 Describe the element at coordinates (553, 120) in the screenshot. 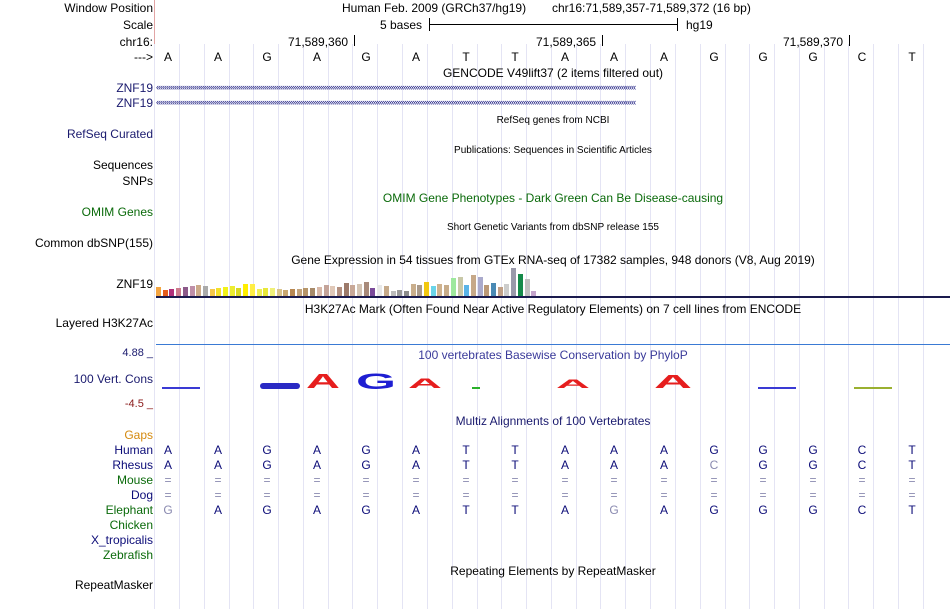

I see `refseq-track-title: RefSeq genes from NCBI` at that location.